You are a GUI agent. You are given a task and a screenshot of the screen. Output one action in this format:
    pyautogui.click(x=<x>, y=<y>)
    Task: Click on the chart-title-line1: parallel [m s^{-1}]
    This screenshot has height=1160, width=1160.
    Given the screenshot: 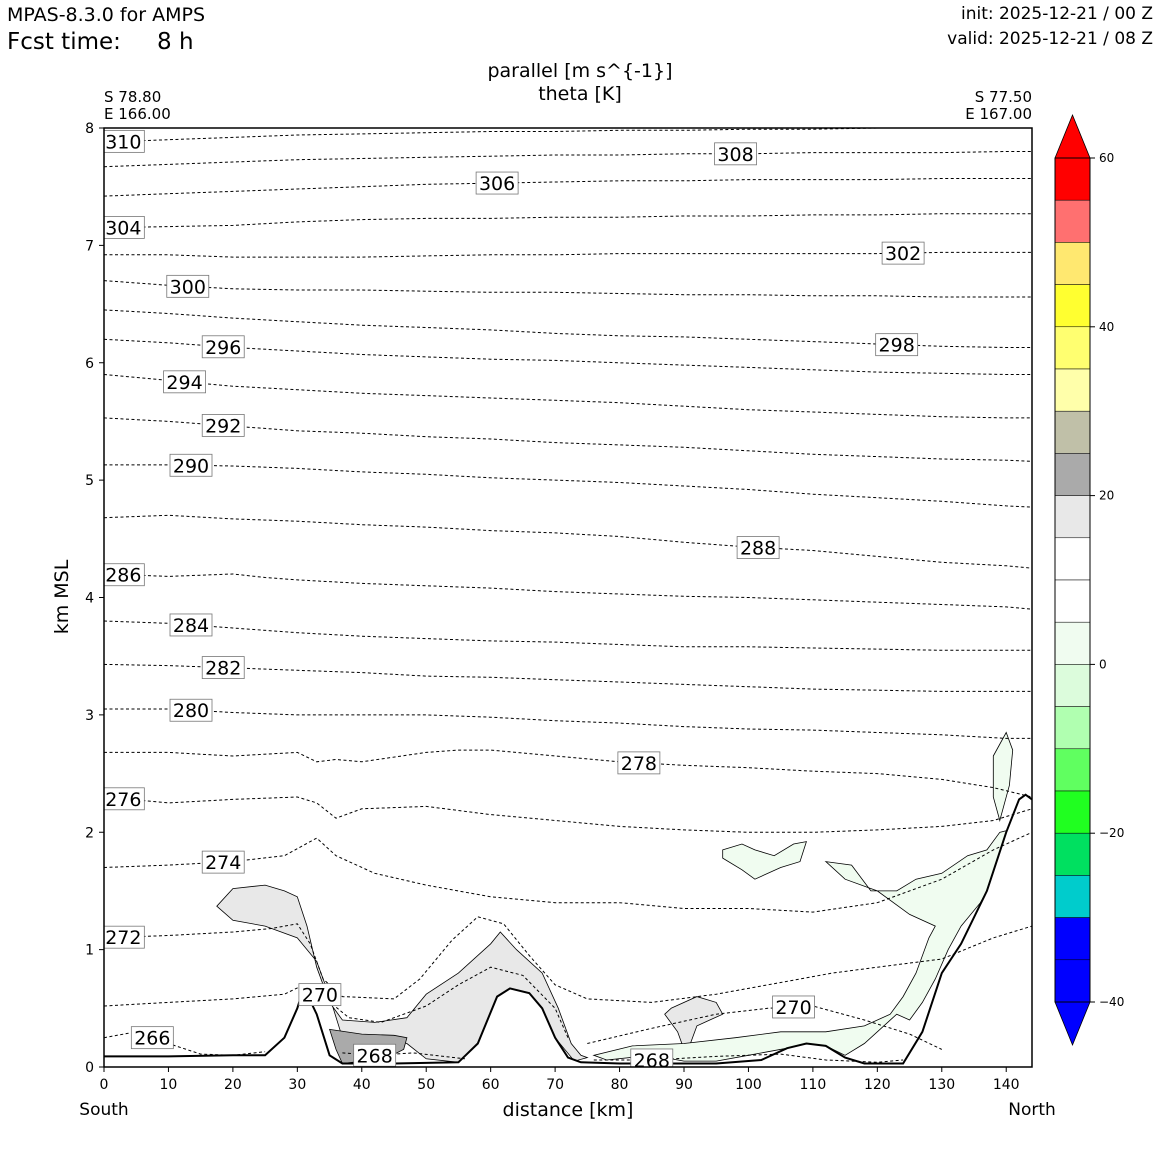 What is the action you would take?
    pyautogui.click(x=580, y=71)
    